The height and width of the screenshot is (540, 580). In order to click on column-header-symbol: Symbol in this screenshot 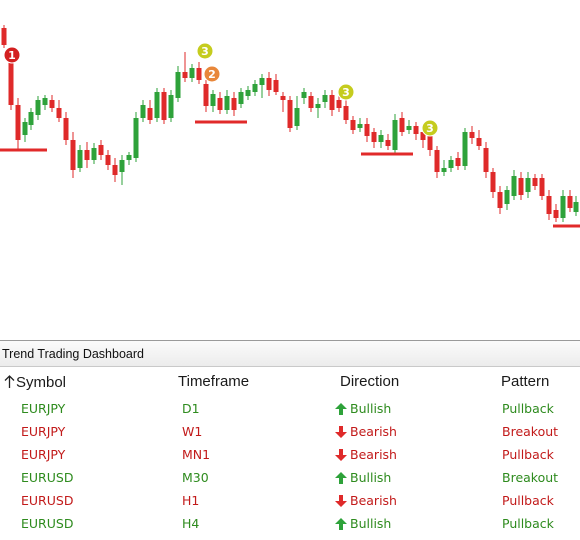, I will do `click(35, 382)`.